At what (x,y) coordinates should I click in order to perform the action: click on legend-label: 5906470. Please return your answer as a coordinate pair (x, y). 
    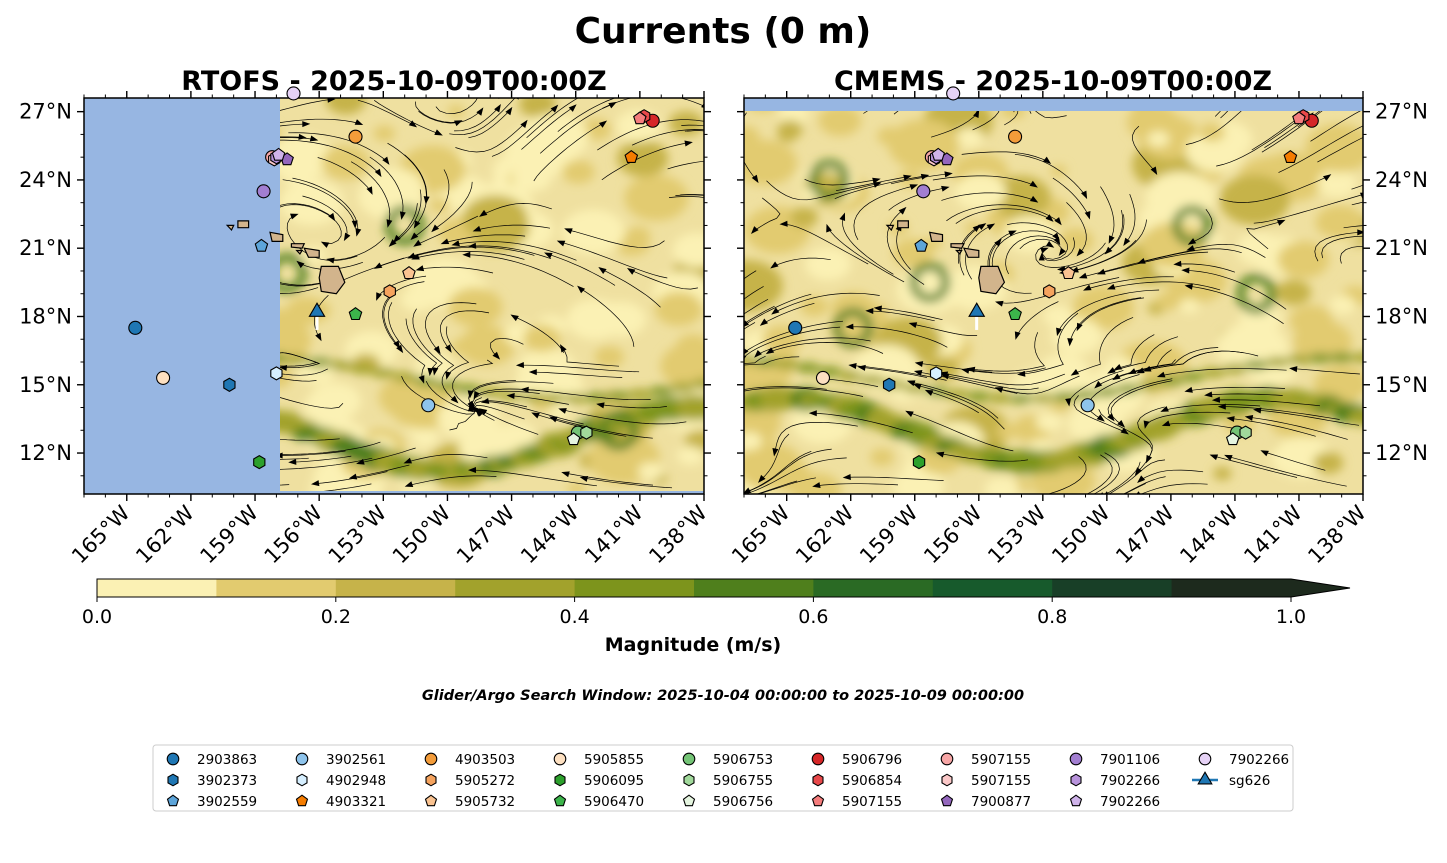
    Looking at the image, I should click on (614, 802).